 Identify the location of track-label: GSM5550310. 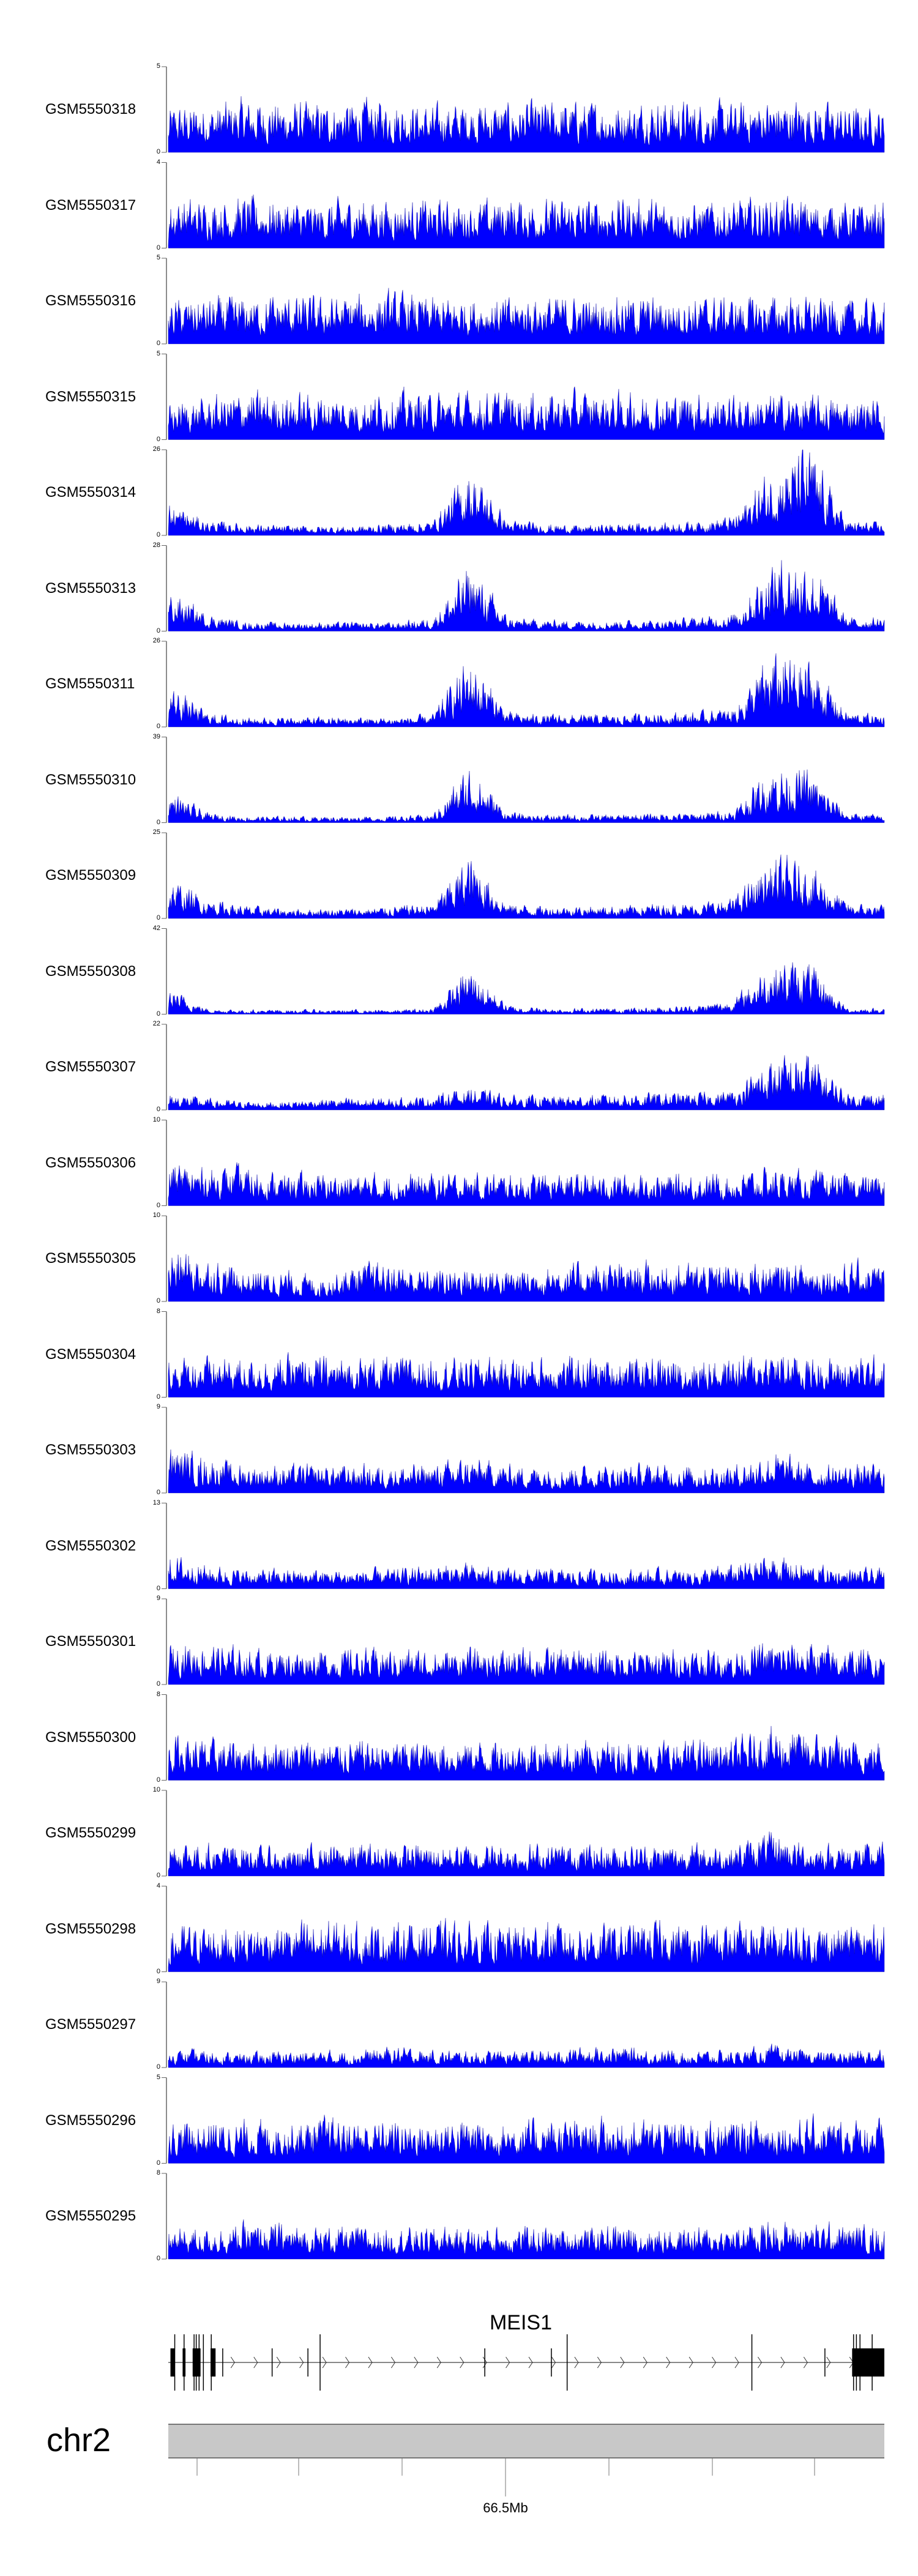
(90, 780).